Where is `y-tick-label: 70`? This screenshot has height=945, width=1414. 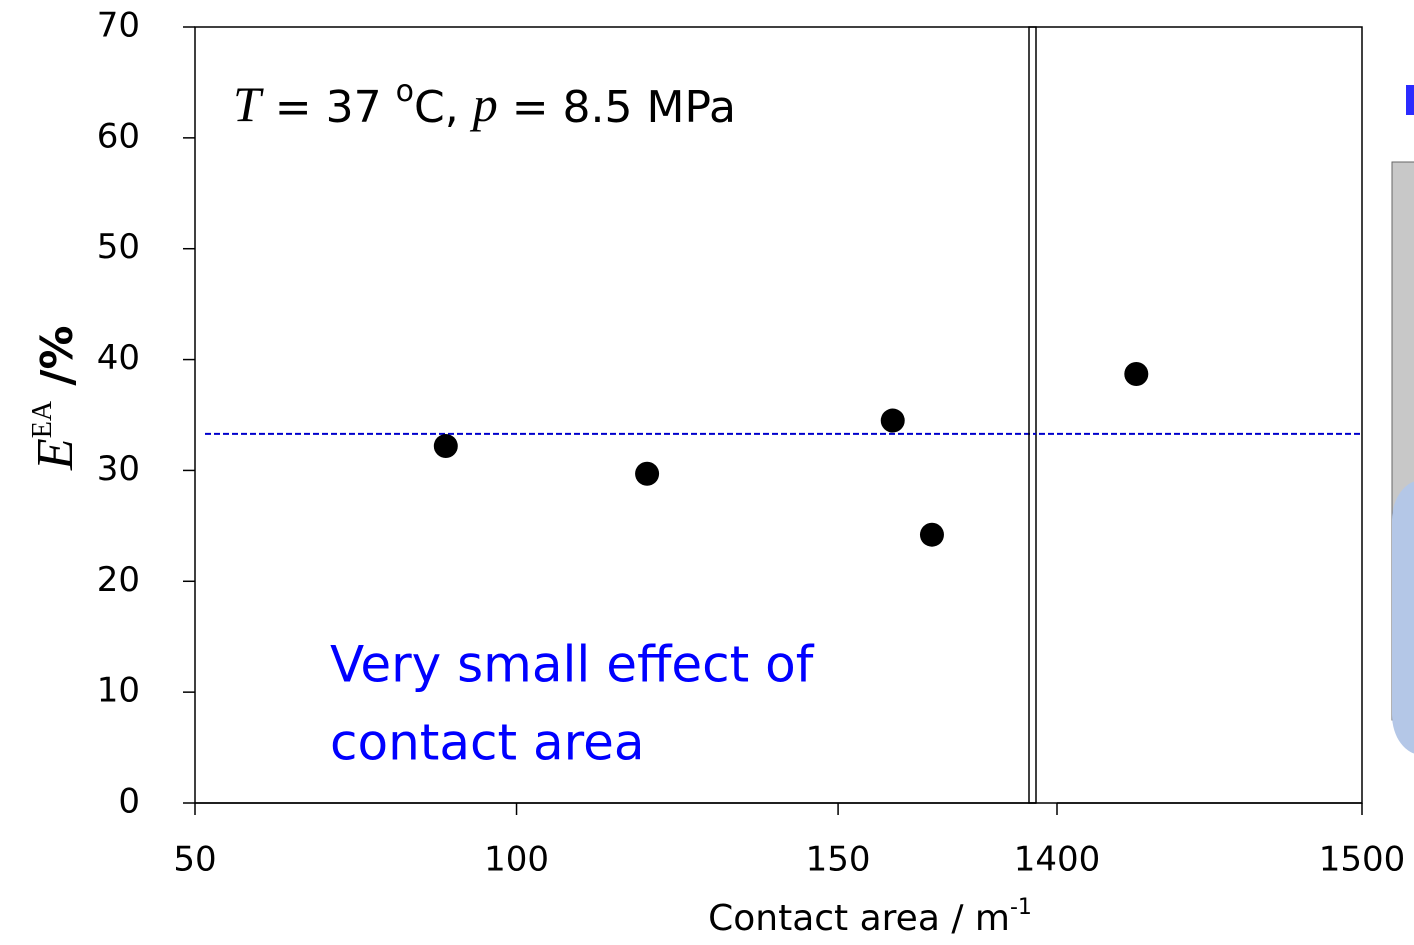 y-tick-label: 70 is located at coordinates (118, 26).